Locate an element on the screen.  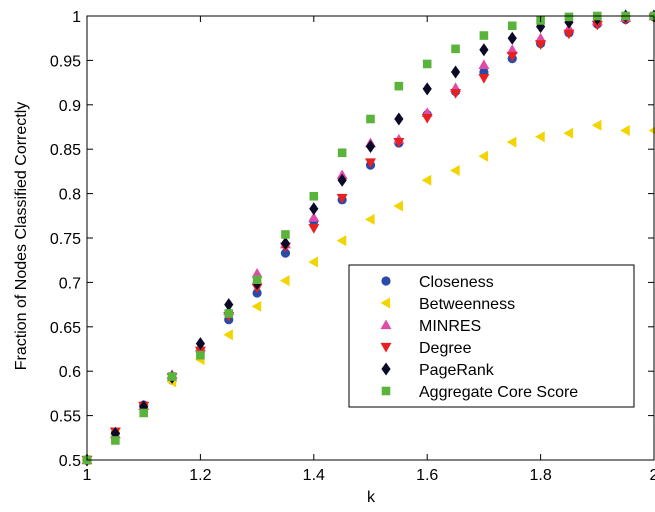
y-axis-label: Fraction of Nodes Classified Correctly is located at coordinates (21, 236).